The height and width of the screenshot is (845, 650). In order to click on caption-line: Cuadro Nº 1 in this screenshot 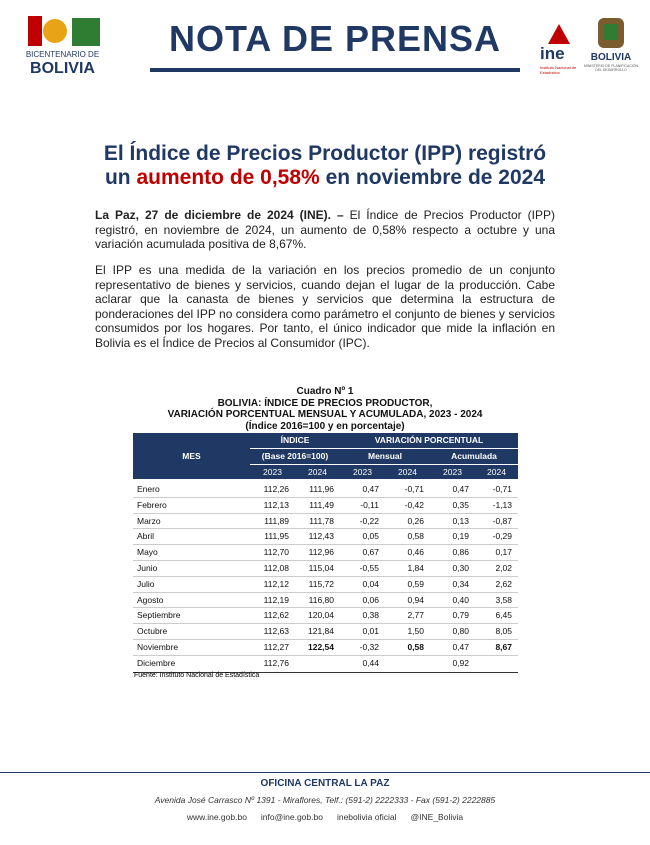, I will do `click(325, 391)`.